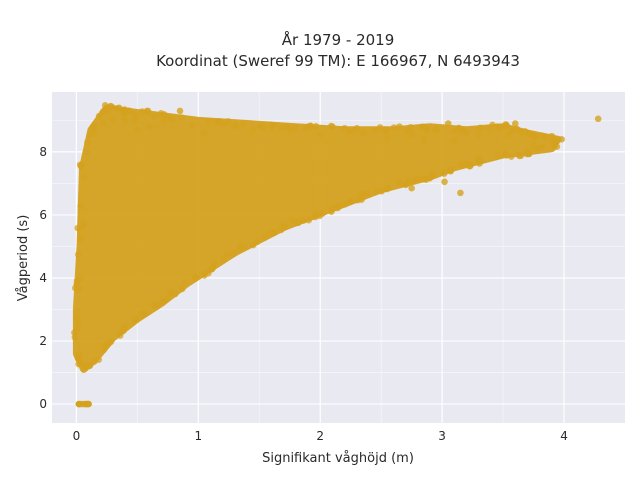  I want to click on x-tick-label: 2, so click(320, 436).